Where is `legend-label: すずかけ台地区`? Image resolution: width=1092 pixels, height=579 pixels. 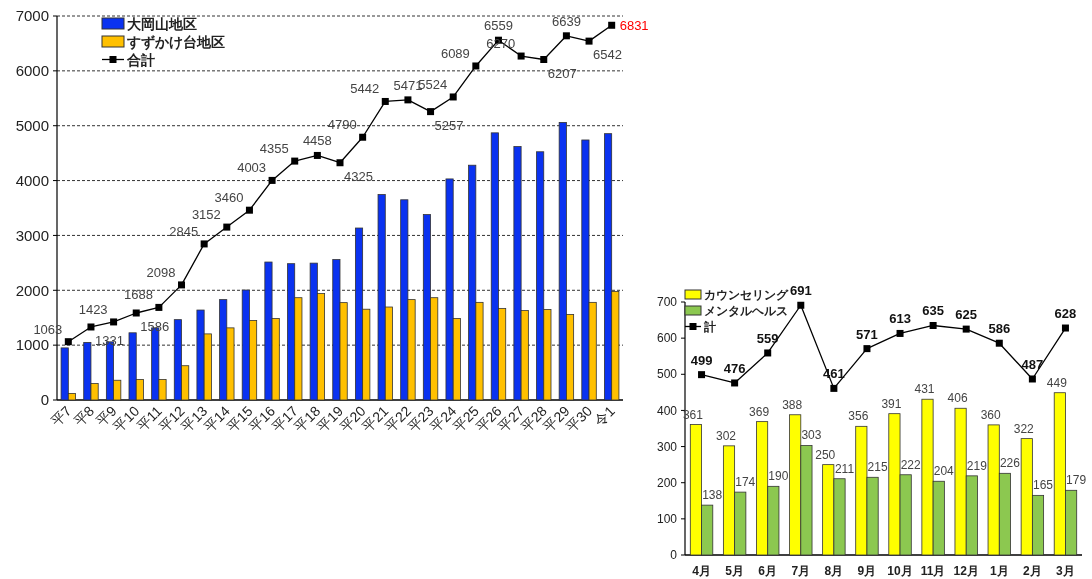
legend-label: すずかけ台地区 is located at coordinates (175, 42).